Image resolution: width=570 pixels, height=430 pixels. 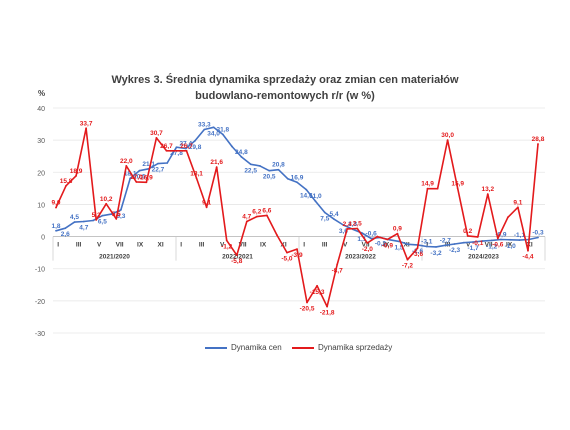 I want to click on data-label-prices: -3,2, so click(x=436, y=253).